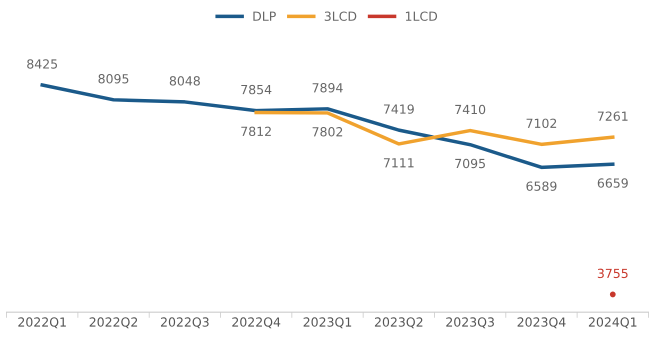 The image size is (655, 345). I want to click on x-tick-label: 2023Q1, so click(328, 322).